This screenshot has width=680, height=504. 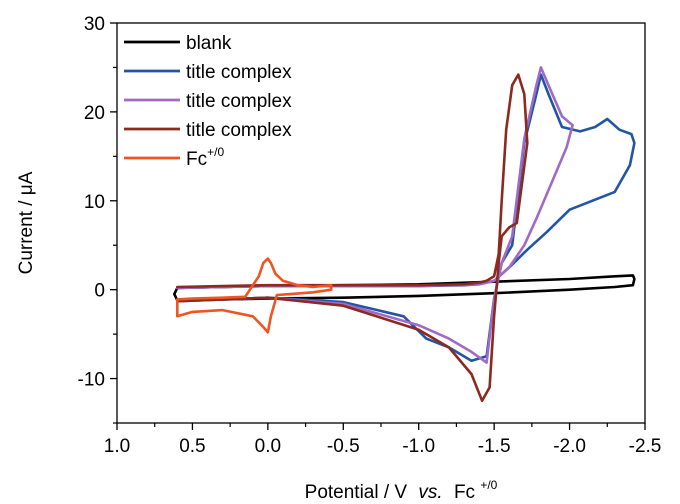 I want to click on y-tick-label: 30, so click(x=94, y=24).